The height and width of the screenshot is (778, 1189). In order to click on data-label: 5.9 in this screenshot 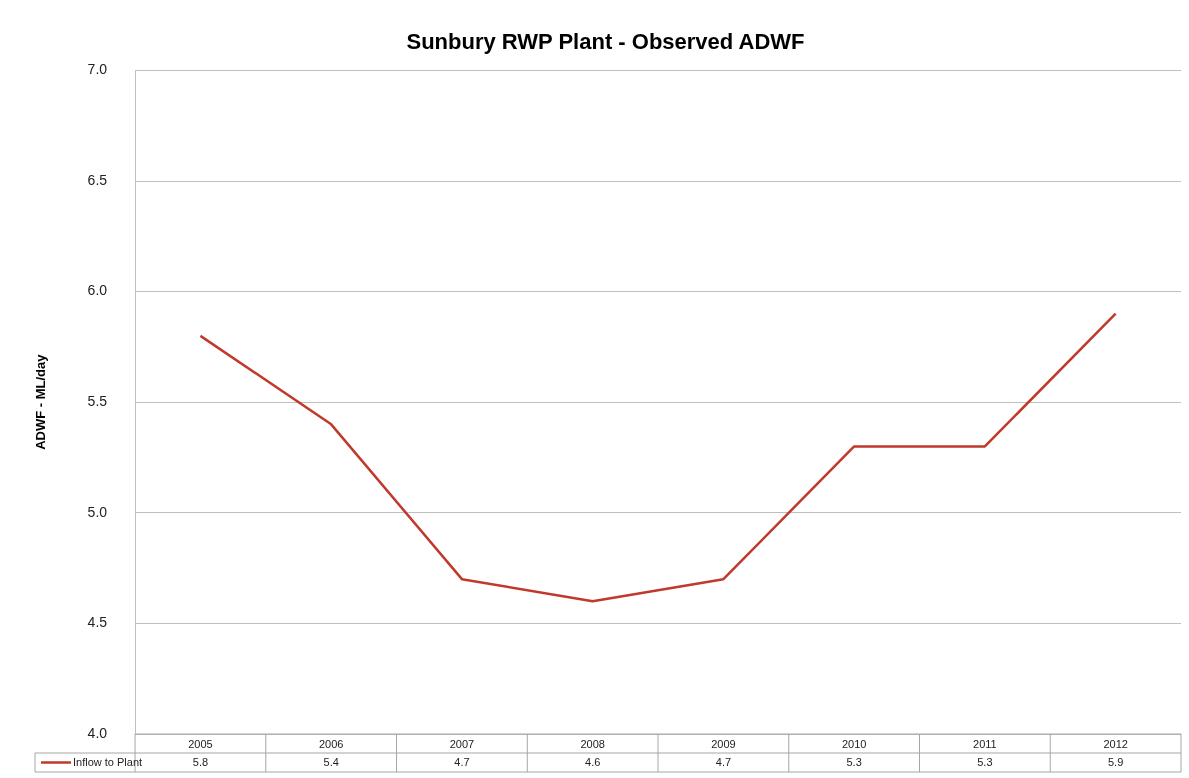, I will do `click(1115, 761)`.